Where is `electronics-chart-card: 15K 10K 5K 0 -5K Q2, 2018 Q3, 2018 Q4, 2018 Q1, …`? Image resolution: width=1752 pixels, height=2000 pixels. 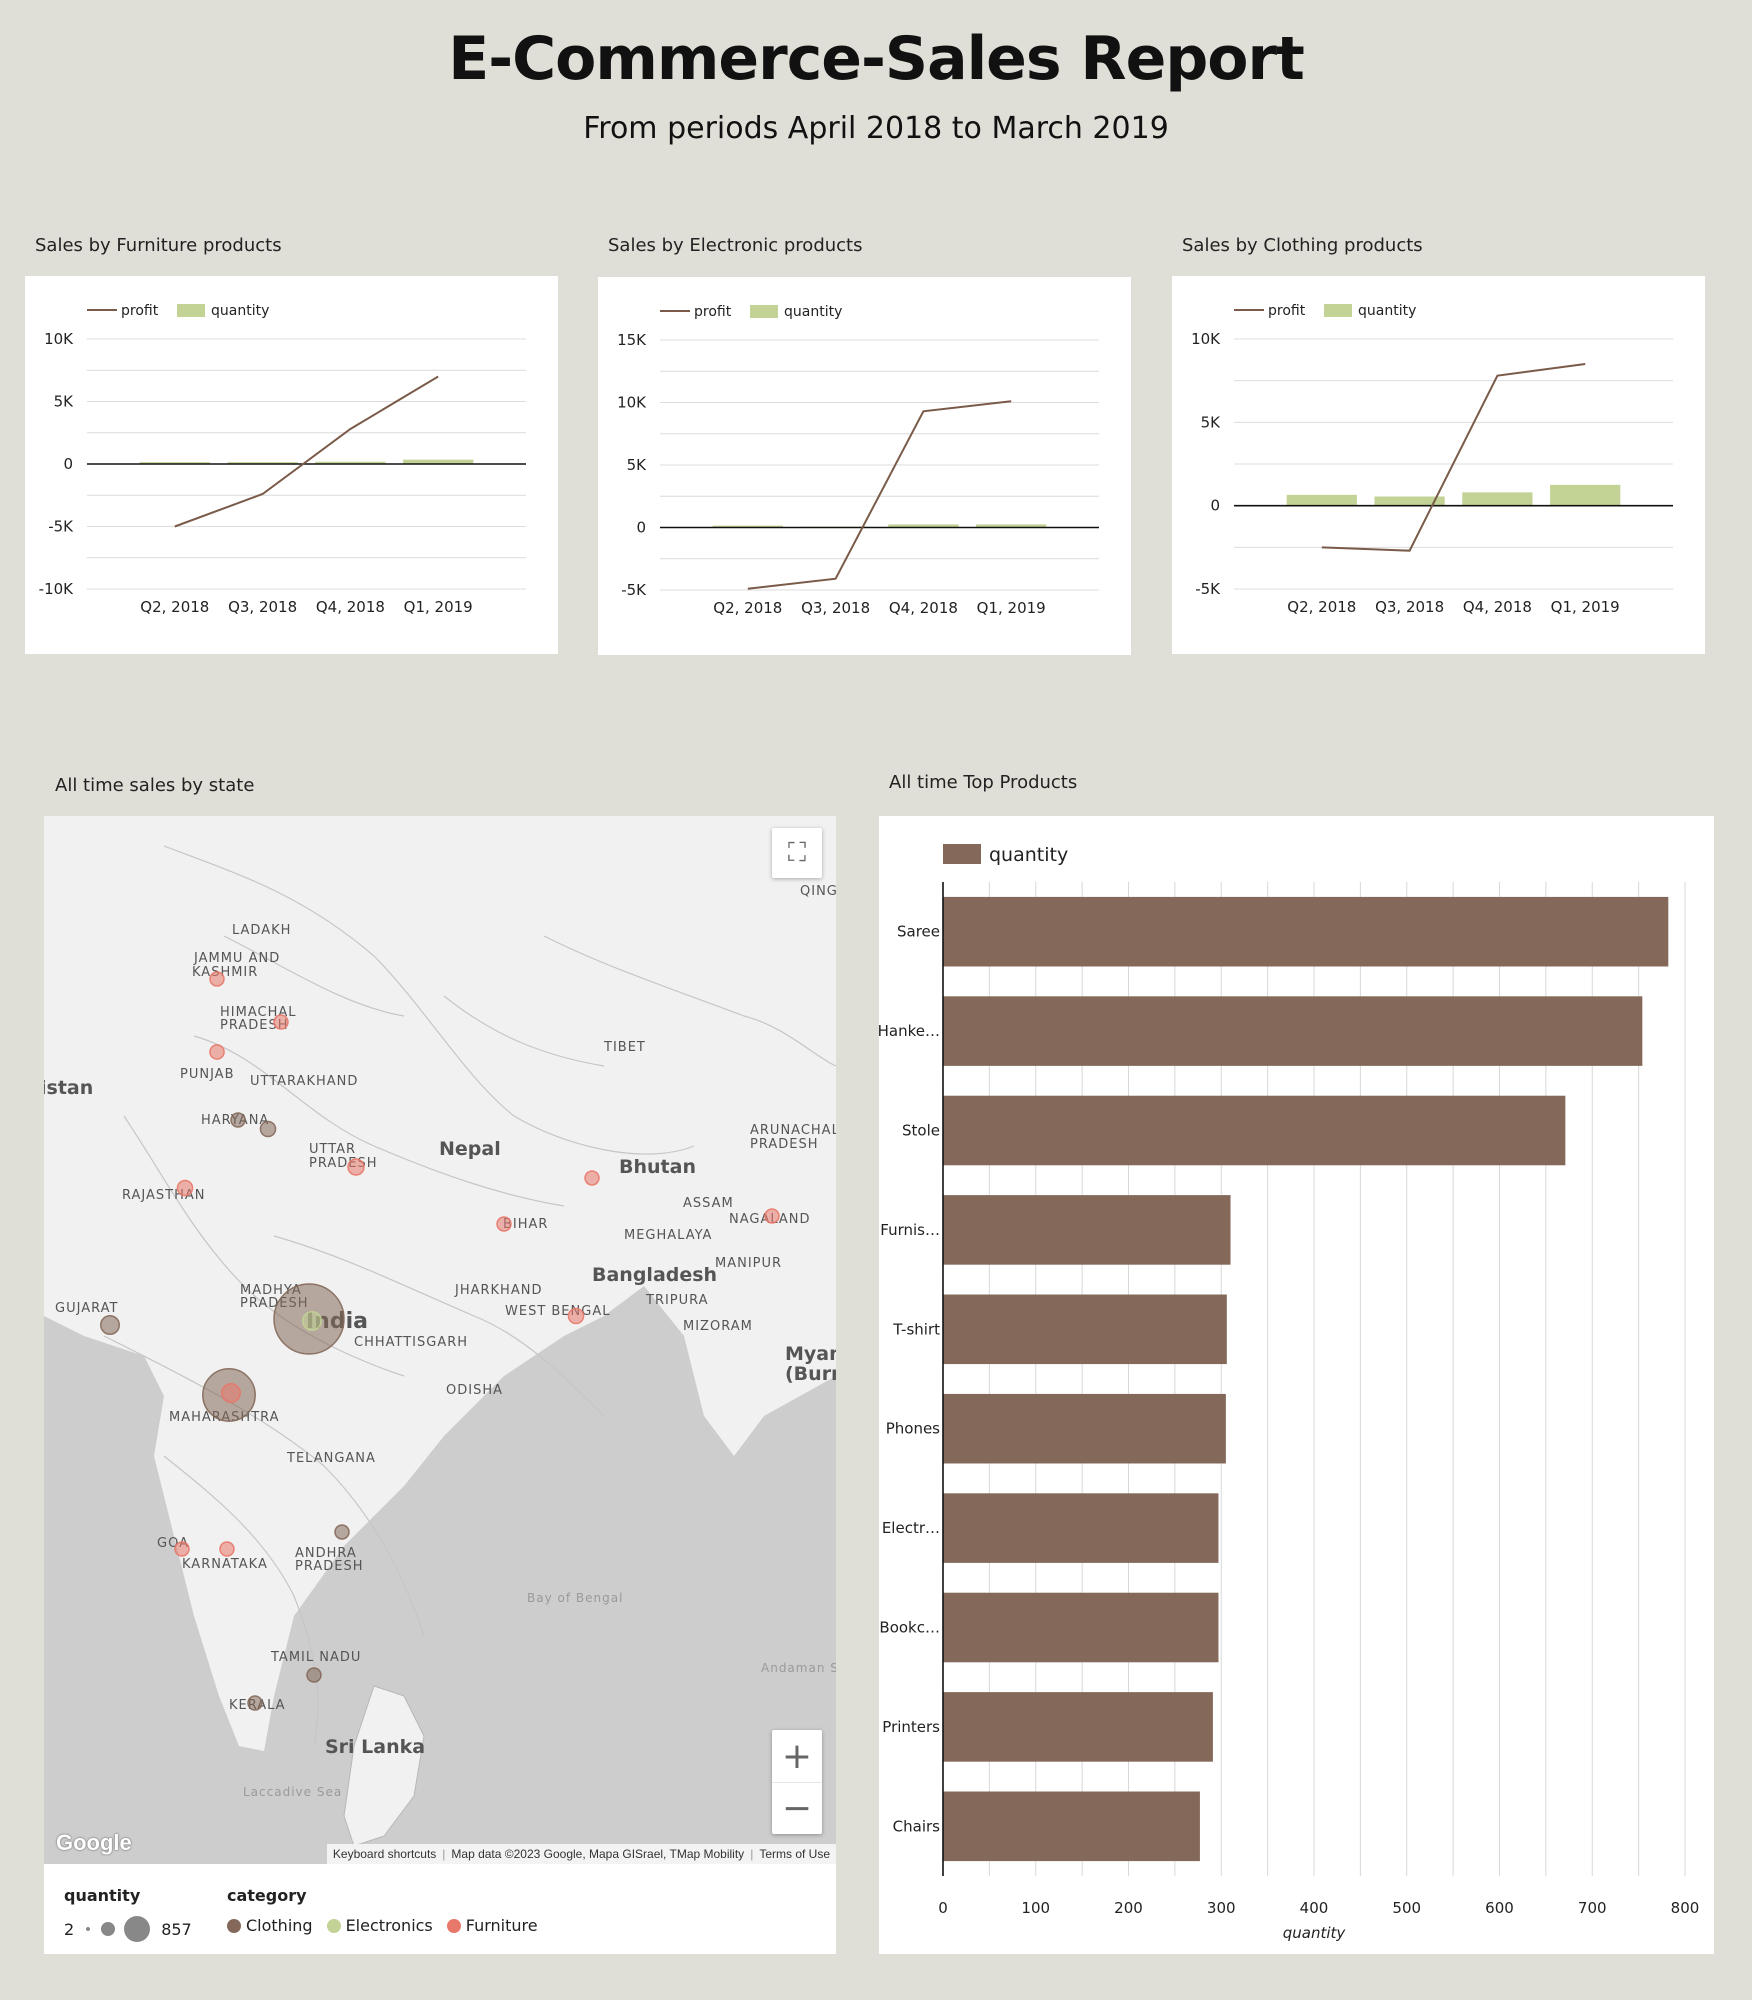
electronics-chart-card: 15K 10K 5K 0 -5K Q2, 2018 Q3, 2018 Q4, 2018 Q1, … is located at coordinates (864, 466).